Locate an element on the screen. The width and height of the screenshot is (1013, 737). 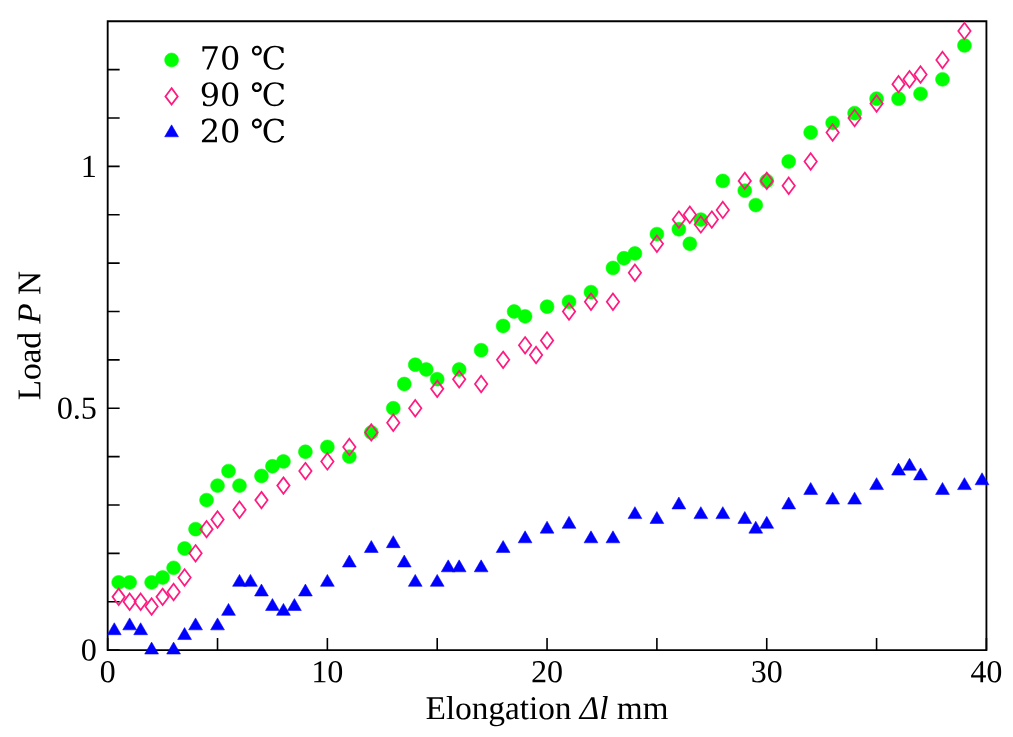
x-tick-label: 40 is located at coordinates (986, 671).